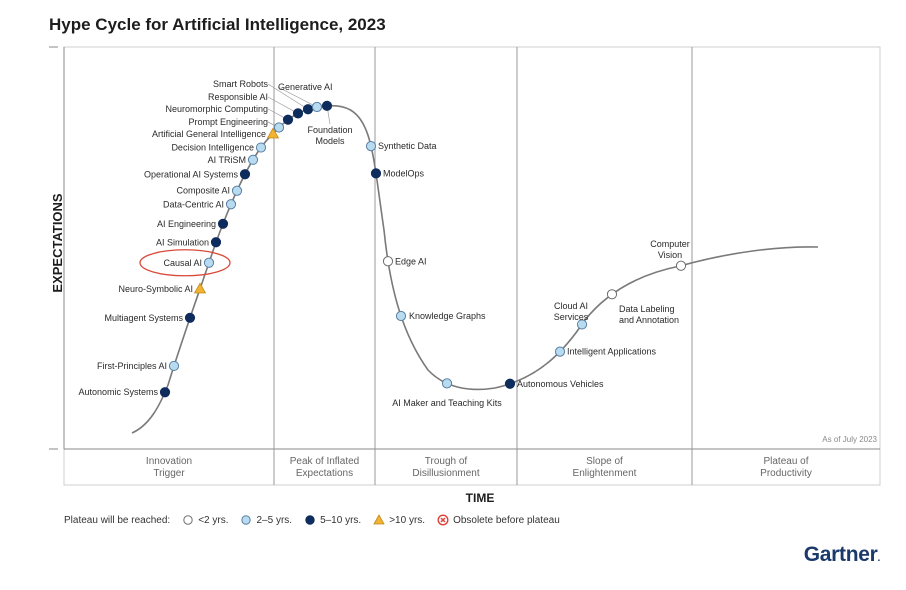 This screenshot has height=590, width=906. I want to click on point-ai-simulation: AI Simulation, so click(189, 242).